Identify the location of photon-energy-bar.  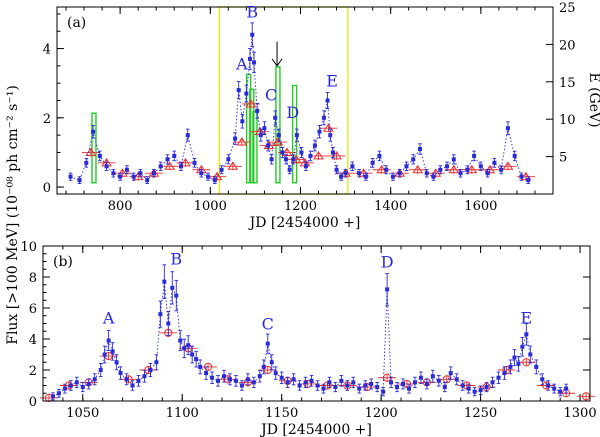
(94, 148).